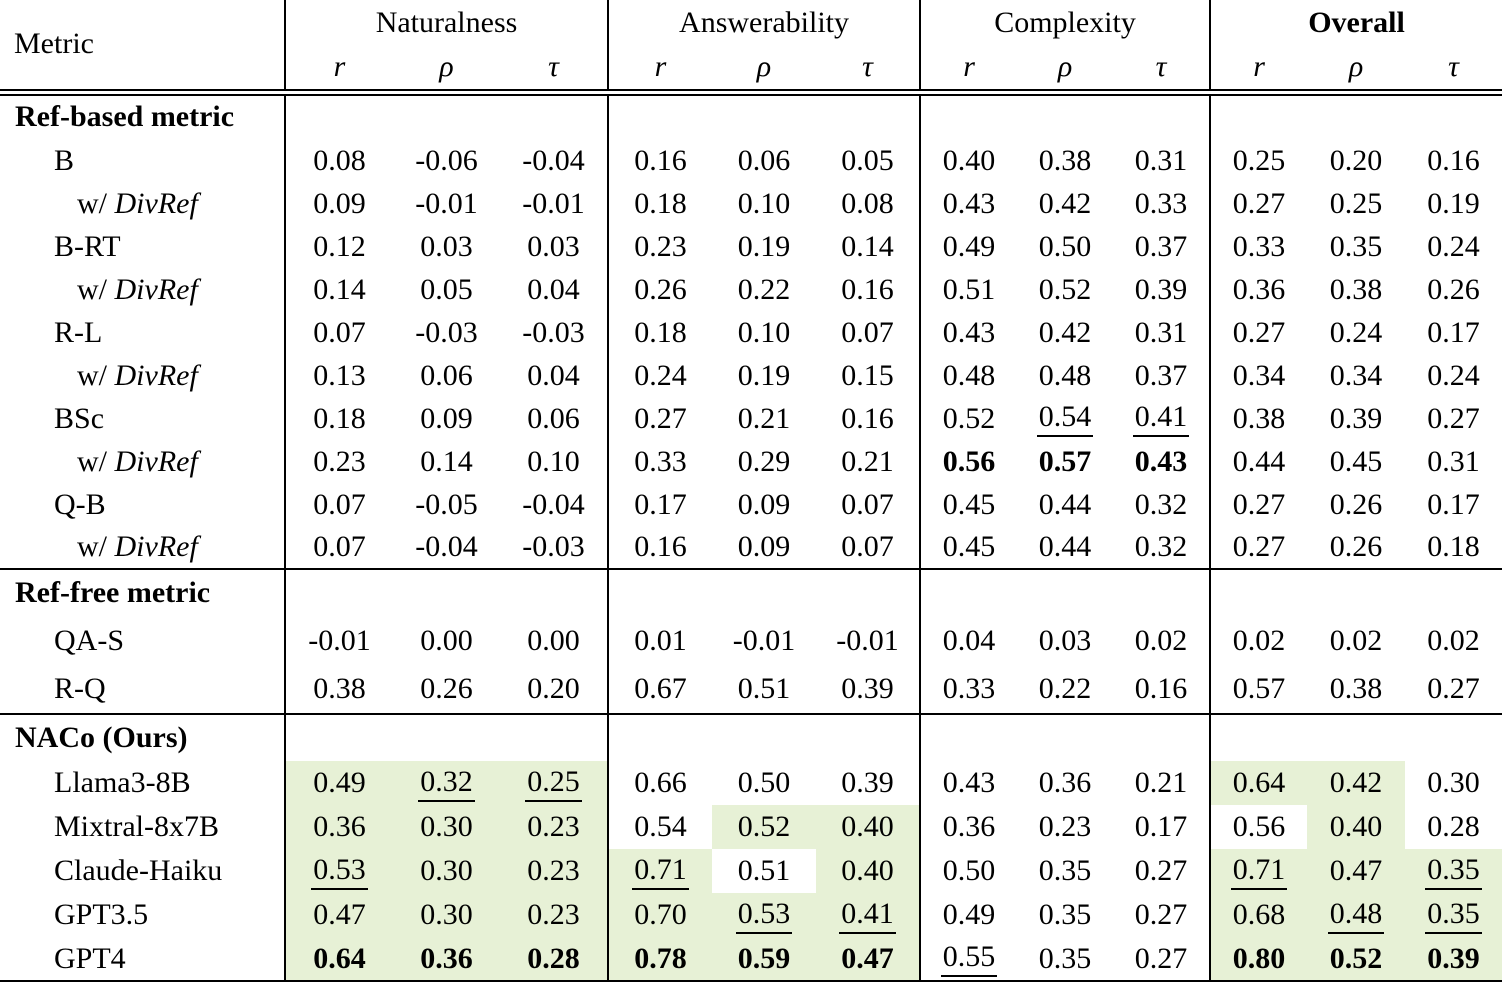 This screenshot has height=998, width=1502. Describe the element at coordinates (1161, 160) in the screenshot. I see `value: 0.31` at that location.